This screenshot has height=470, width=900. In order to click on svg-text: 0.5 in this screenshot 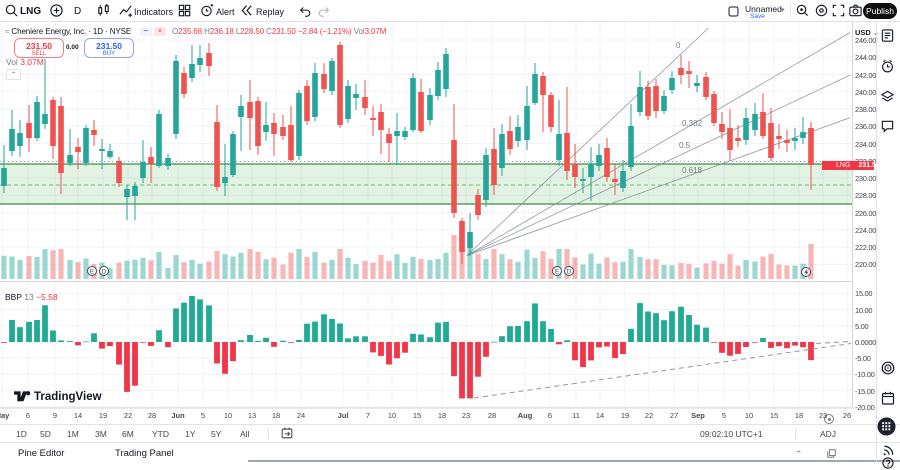, I will do `click(685, 145)`.